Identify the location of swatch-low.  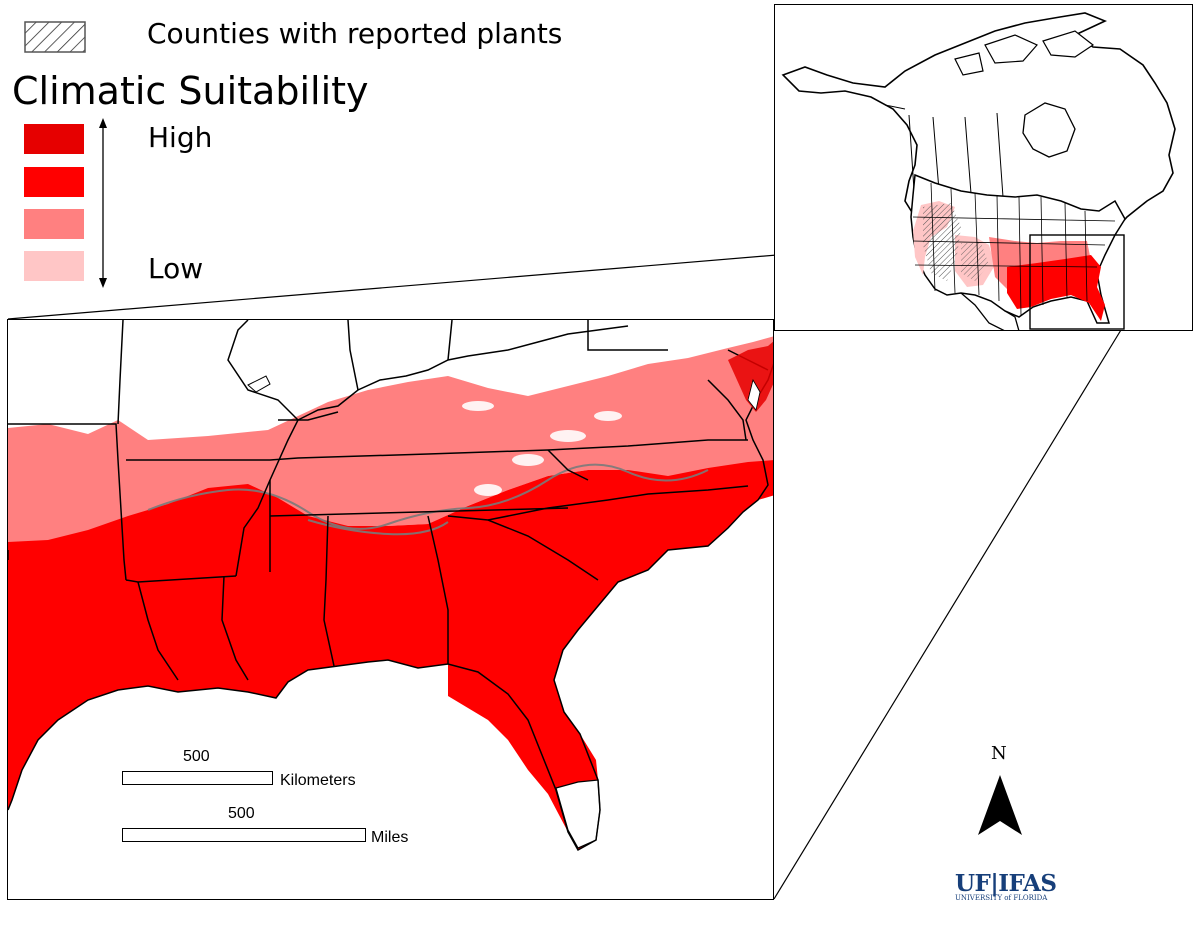
(54, 266).